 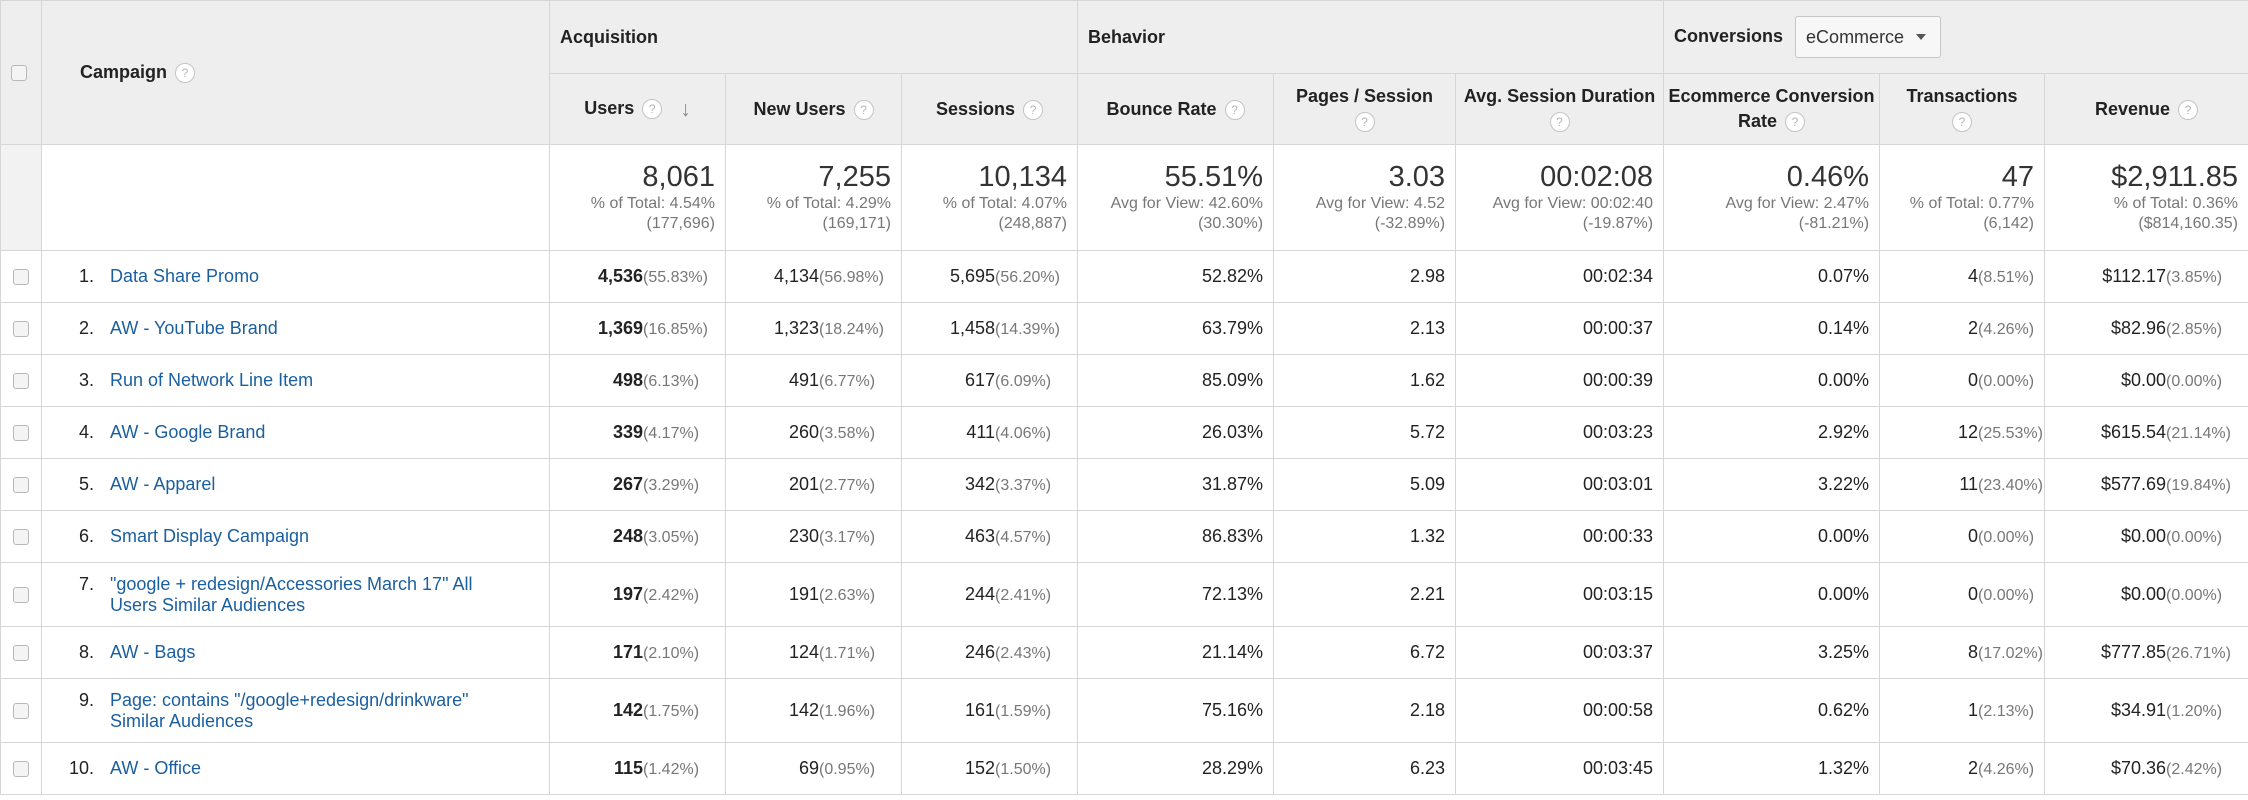 I want to click on column-header-users: Users? ↓, so click(x=637, y=109).